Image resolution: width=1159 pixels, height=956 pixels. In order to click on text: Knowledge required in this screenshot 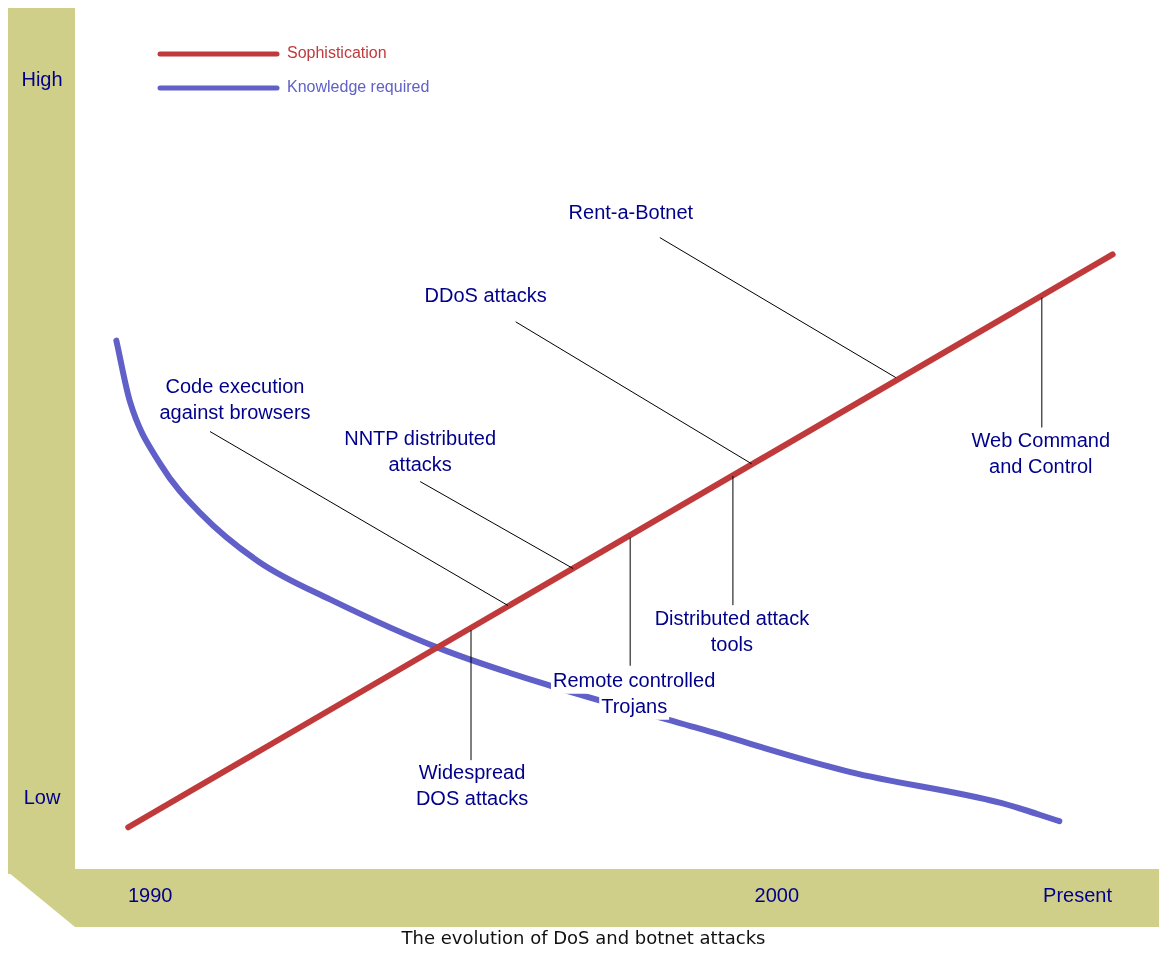, I will do `click(358, 87)`.